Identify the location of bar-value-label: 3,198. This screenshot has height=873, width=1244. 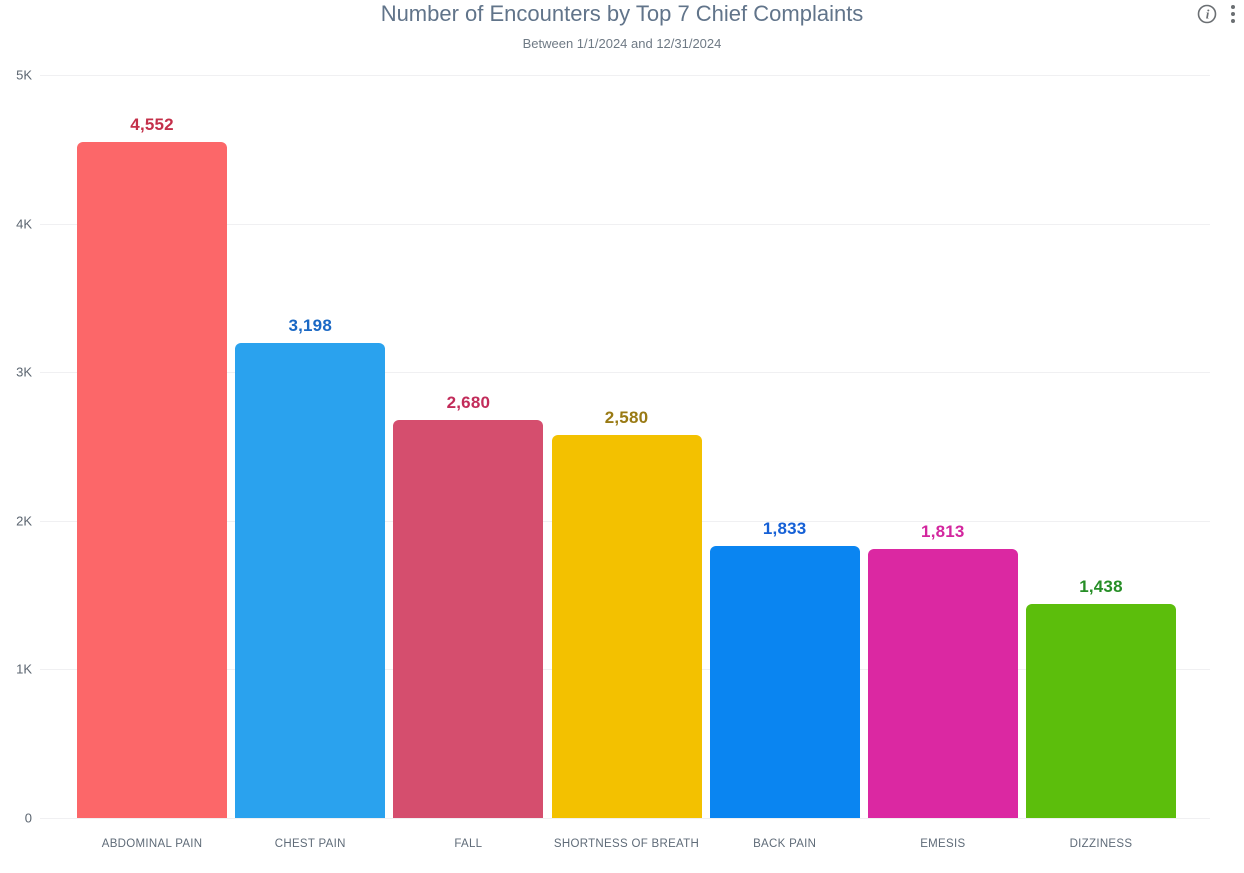
(310, 325).